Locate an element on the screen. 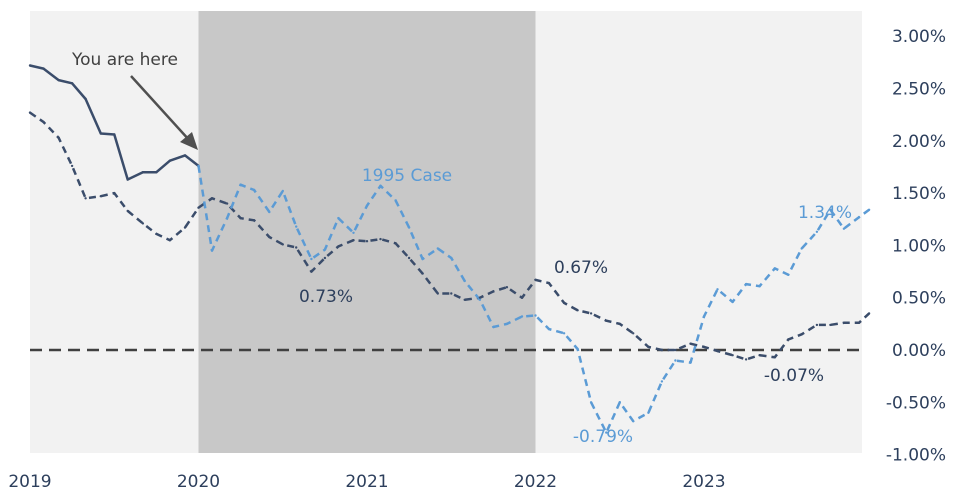 This screenshot has height=493, width=958. case-1995-label: 1995 Case is located at coordinates (407, 176).